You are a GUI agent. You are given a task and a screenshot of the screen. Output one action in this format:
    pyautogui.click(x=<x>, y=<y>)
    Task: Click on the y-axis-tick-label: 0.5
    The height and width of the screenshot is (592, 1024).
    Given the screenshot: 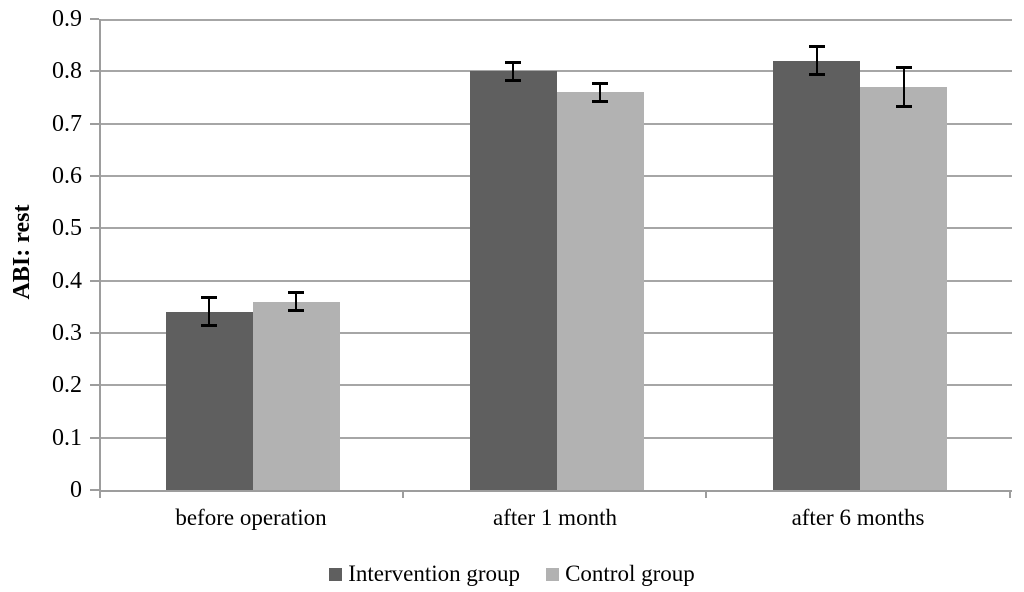 What is the action you would take?
    pyautogui.click(x=67, y=228)
    